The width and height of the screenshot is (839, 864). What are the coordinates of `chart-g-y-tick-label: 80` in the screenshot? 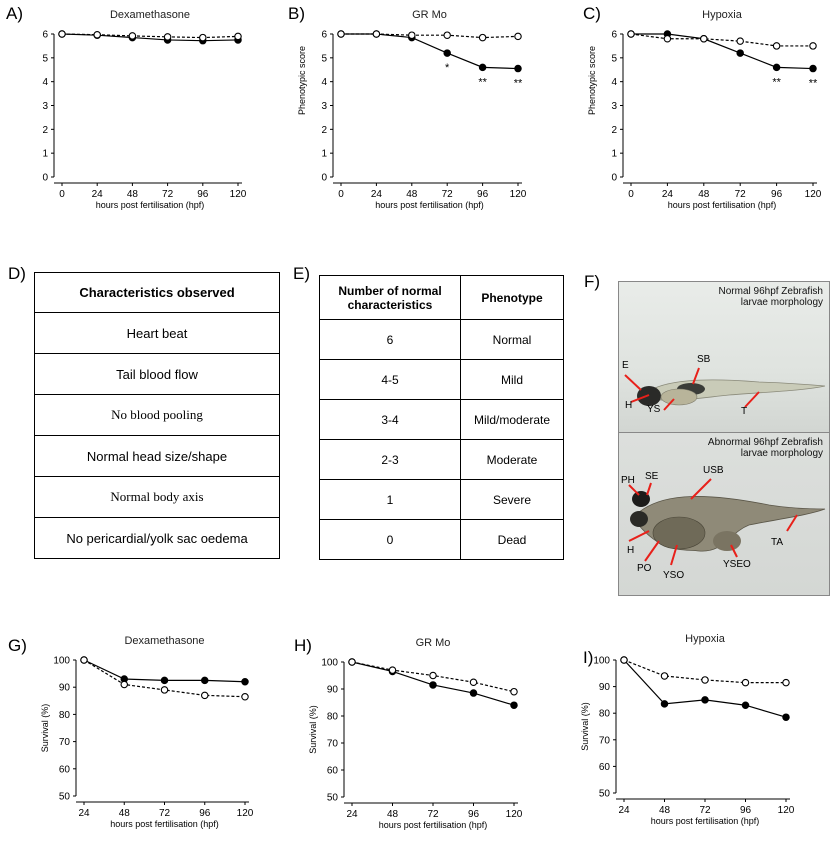 It's located at (65, 715).